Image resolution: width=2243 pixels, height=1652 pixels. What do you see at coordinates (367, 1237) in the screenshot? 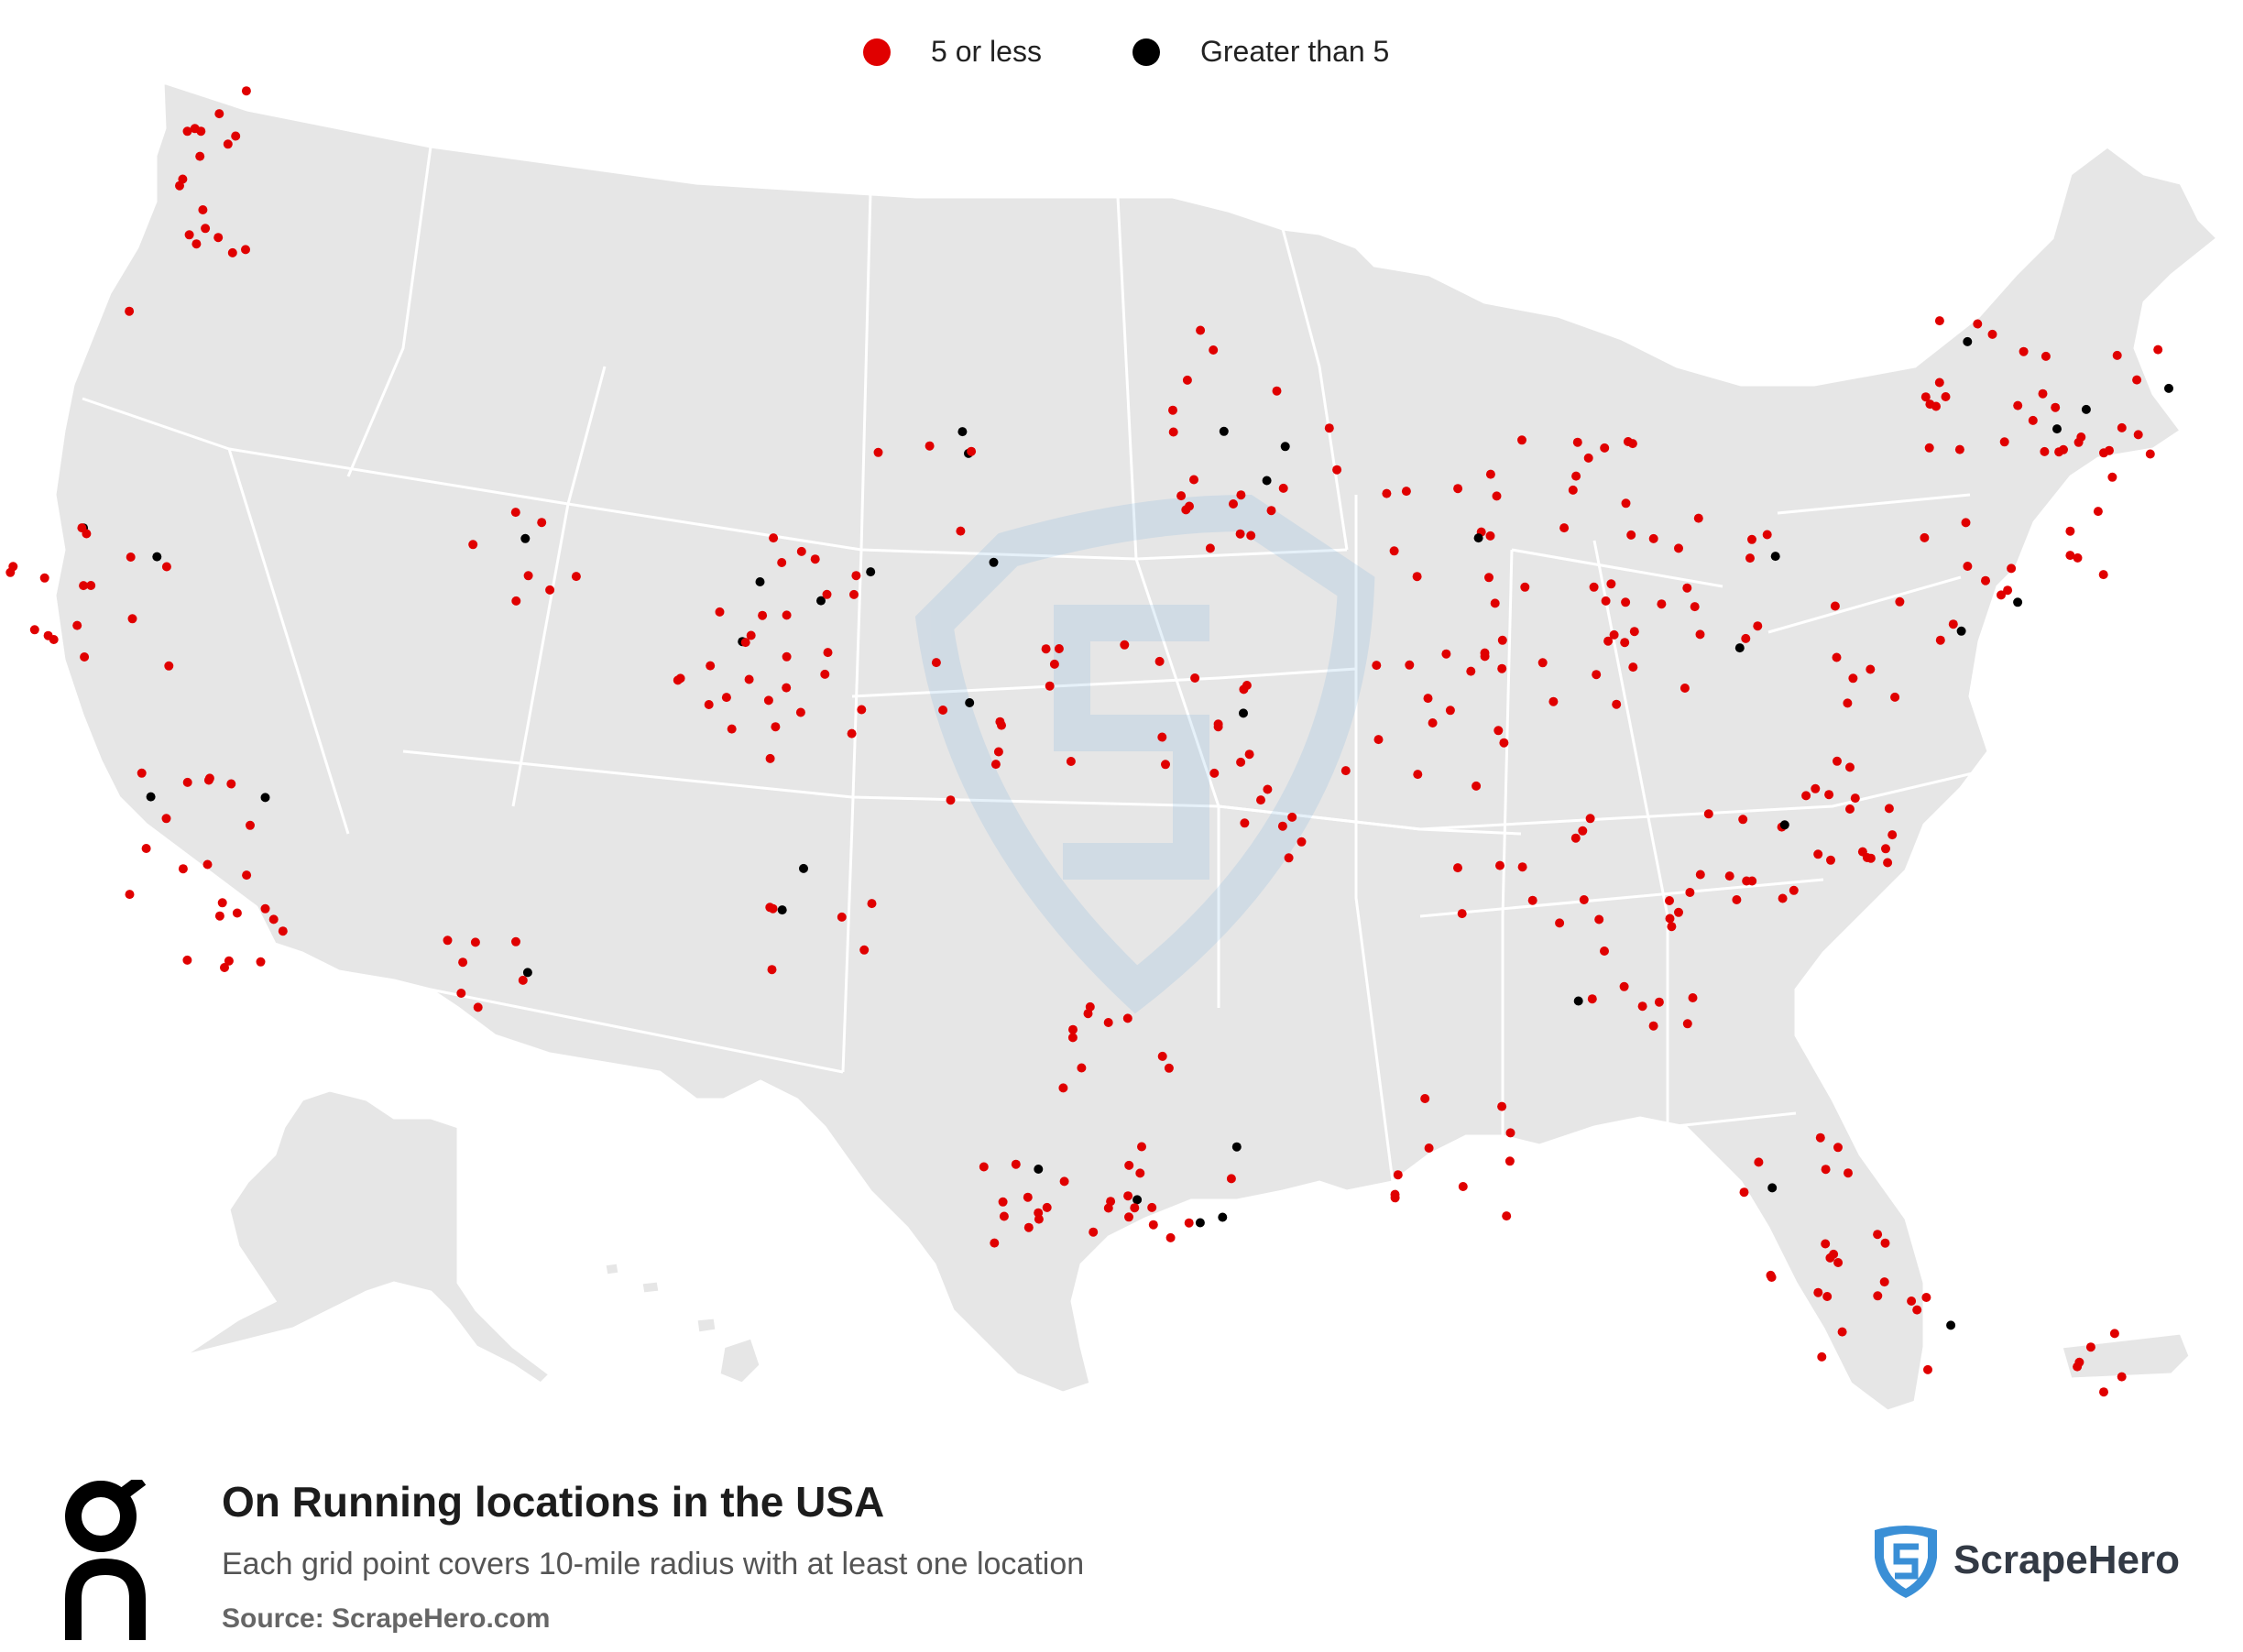
I see `alaska-shape` at bounding box center [367, 1237].